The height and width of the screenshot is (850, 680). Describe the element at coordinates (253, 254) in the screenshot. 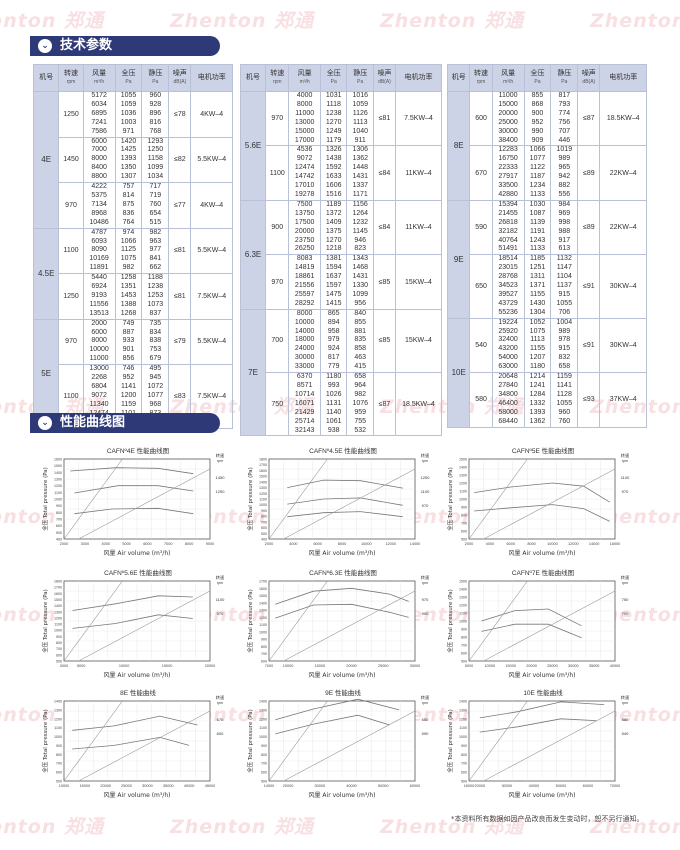

I see `model-cell: 6.3E` at that location.